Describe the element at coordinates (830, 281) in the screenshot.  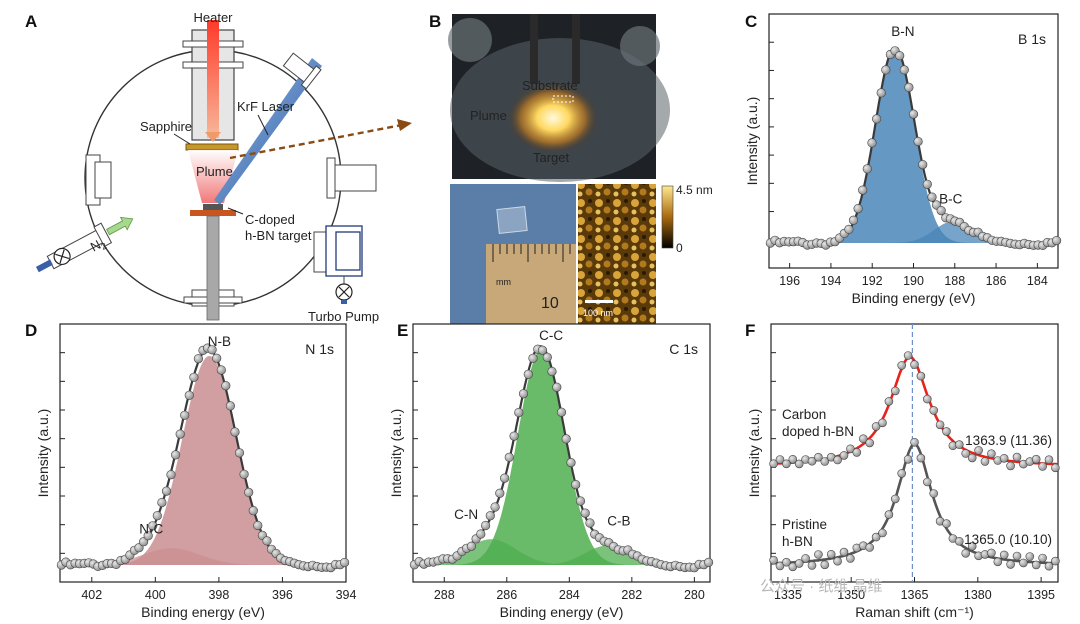
I see `x-tick-label-C-1: 194` at that location.